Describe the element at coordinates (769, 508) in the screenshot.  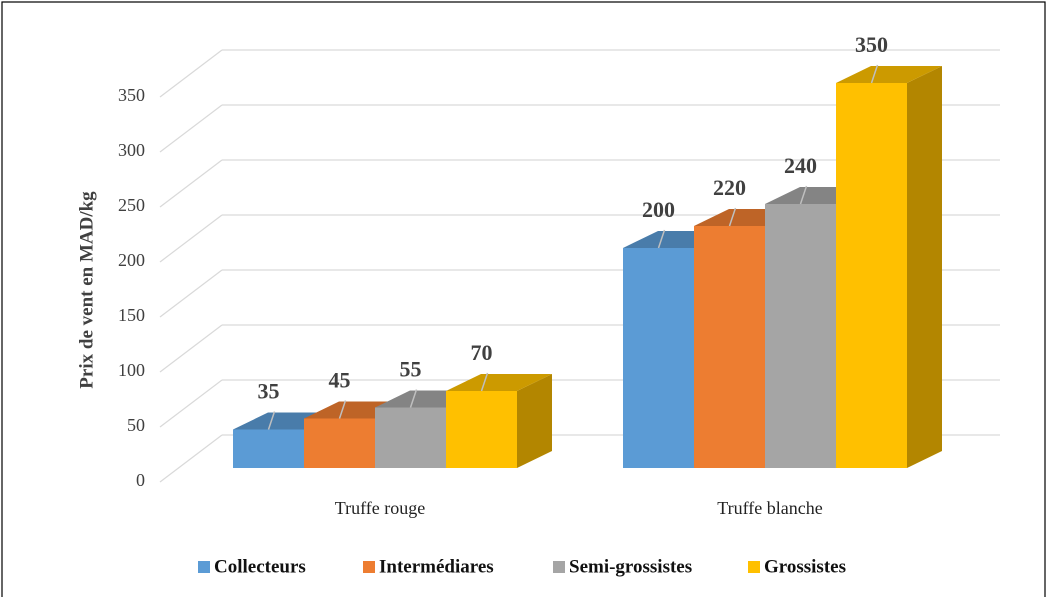
I see `x-tick-label: Truffe blanche` at that location.